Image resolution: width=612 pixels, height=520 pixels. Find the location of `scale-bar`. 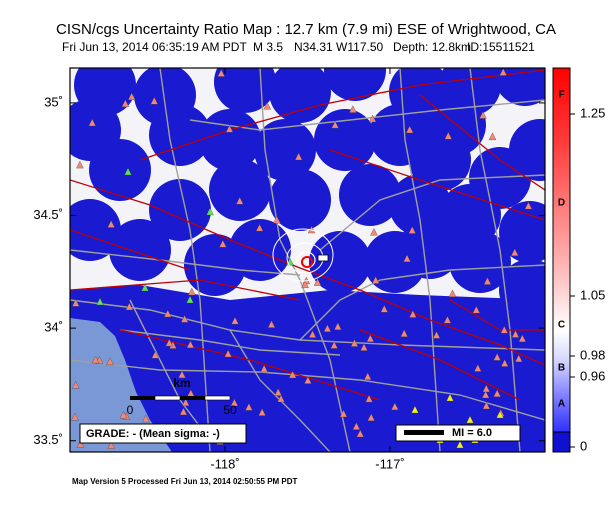

scale-bar is located at coordinates (180, 398).